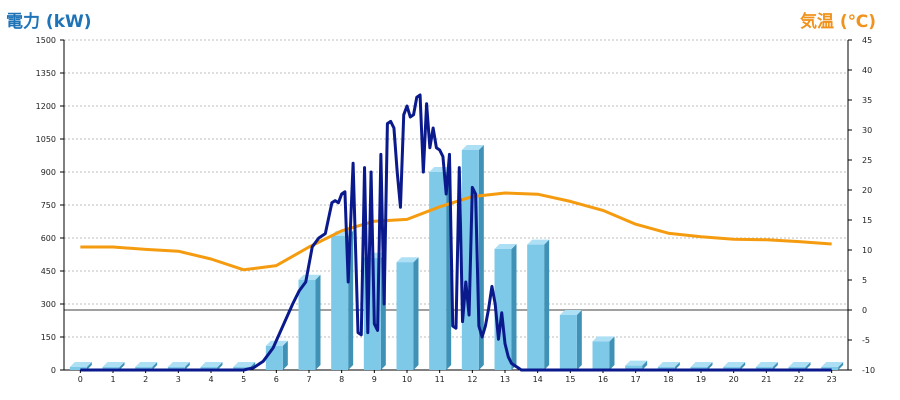 The image size is (900, 400). What do you see at coordinates (867, 40) in the screenshot?
I see `right-tick-label: 45` at bounding box center [867, 40].